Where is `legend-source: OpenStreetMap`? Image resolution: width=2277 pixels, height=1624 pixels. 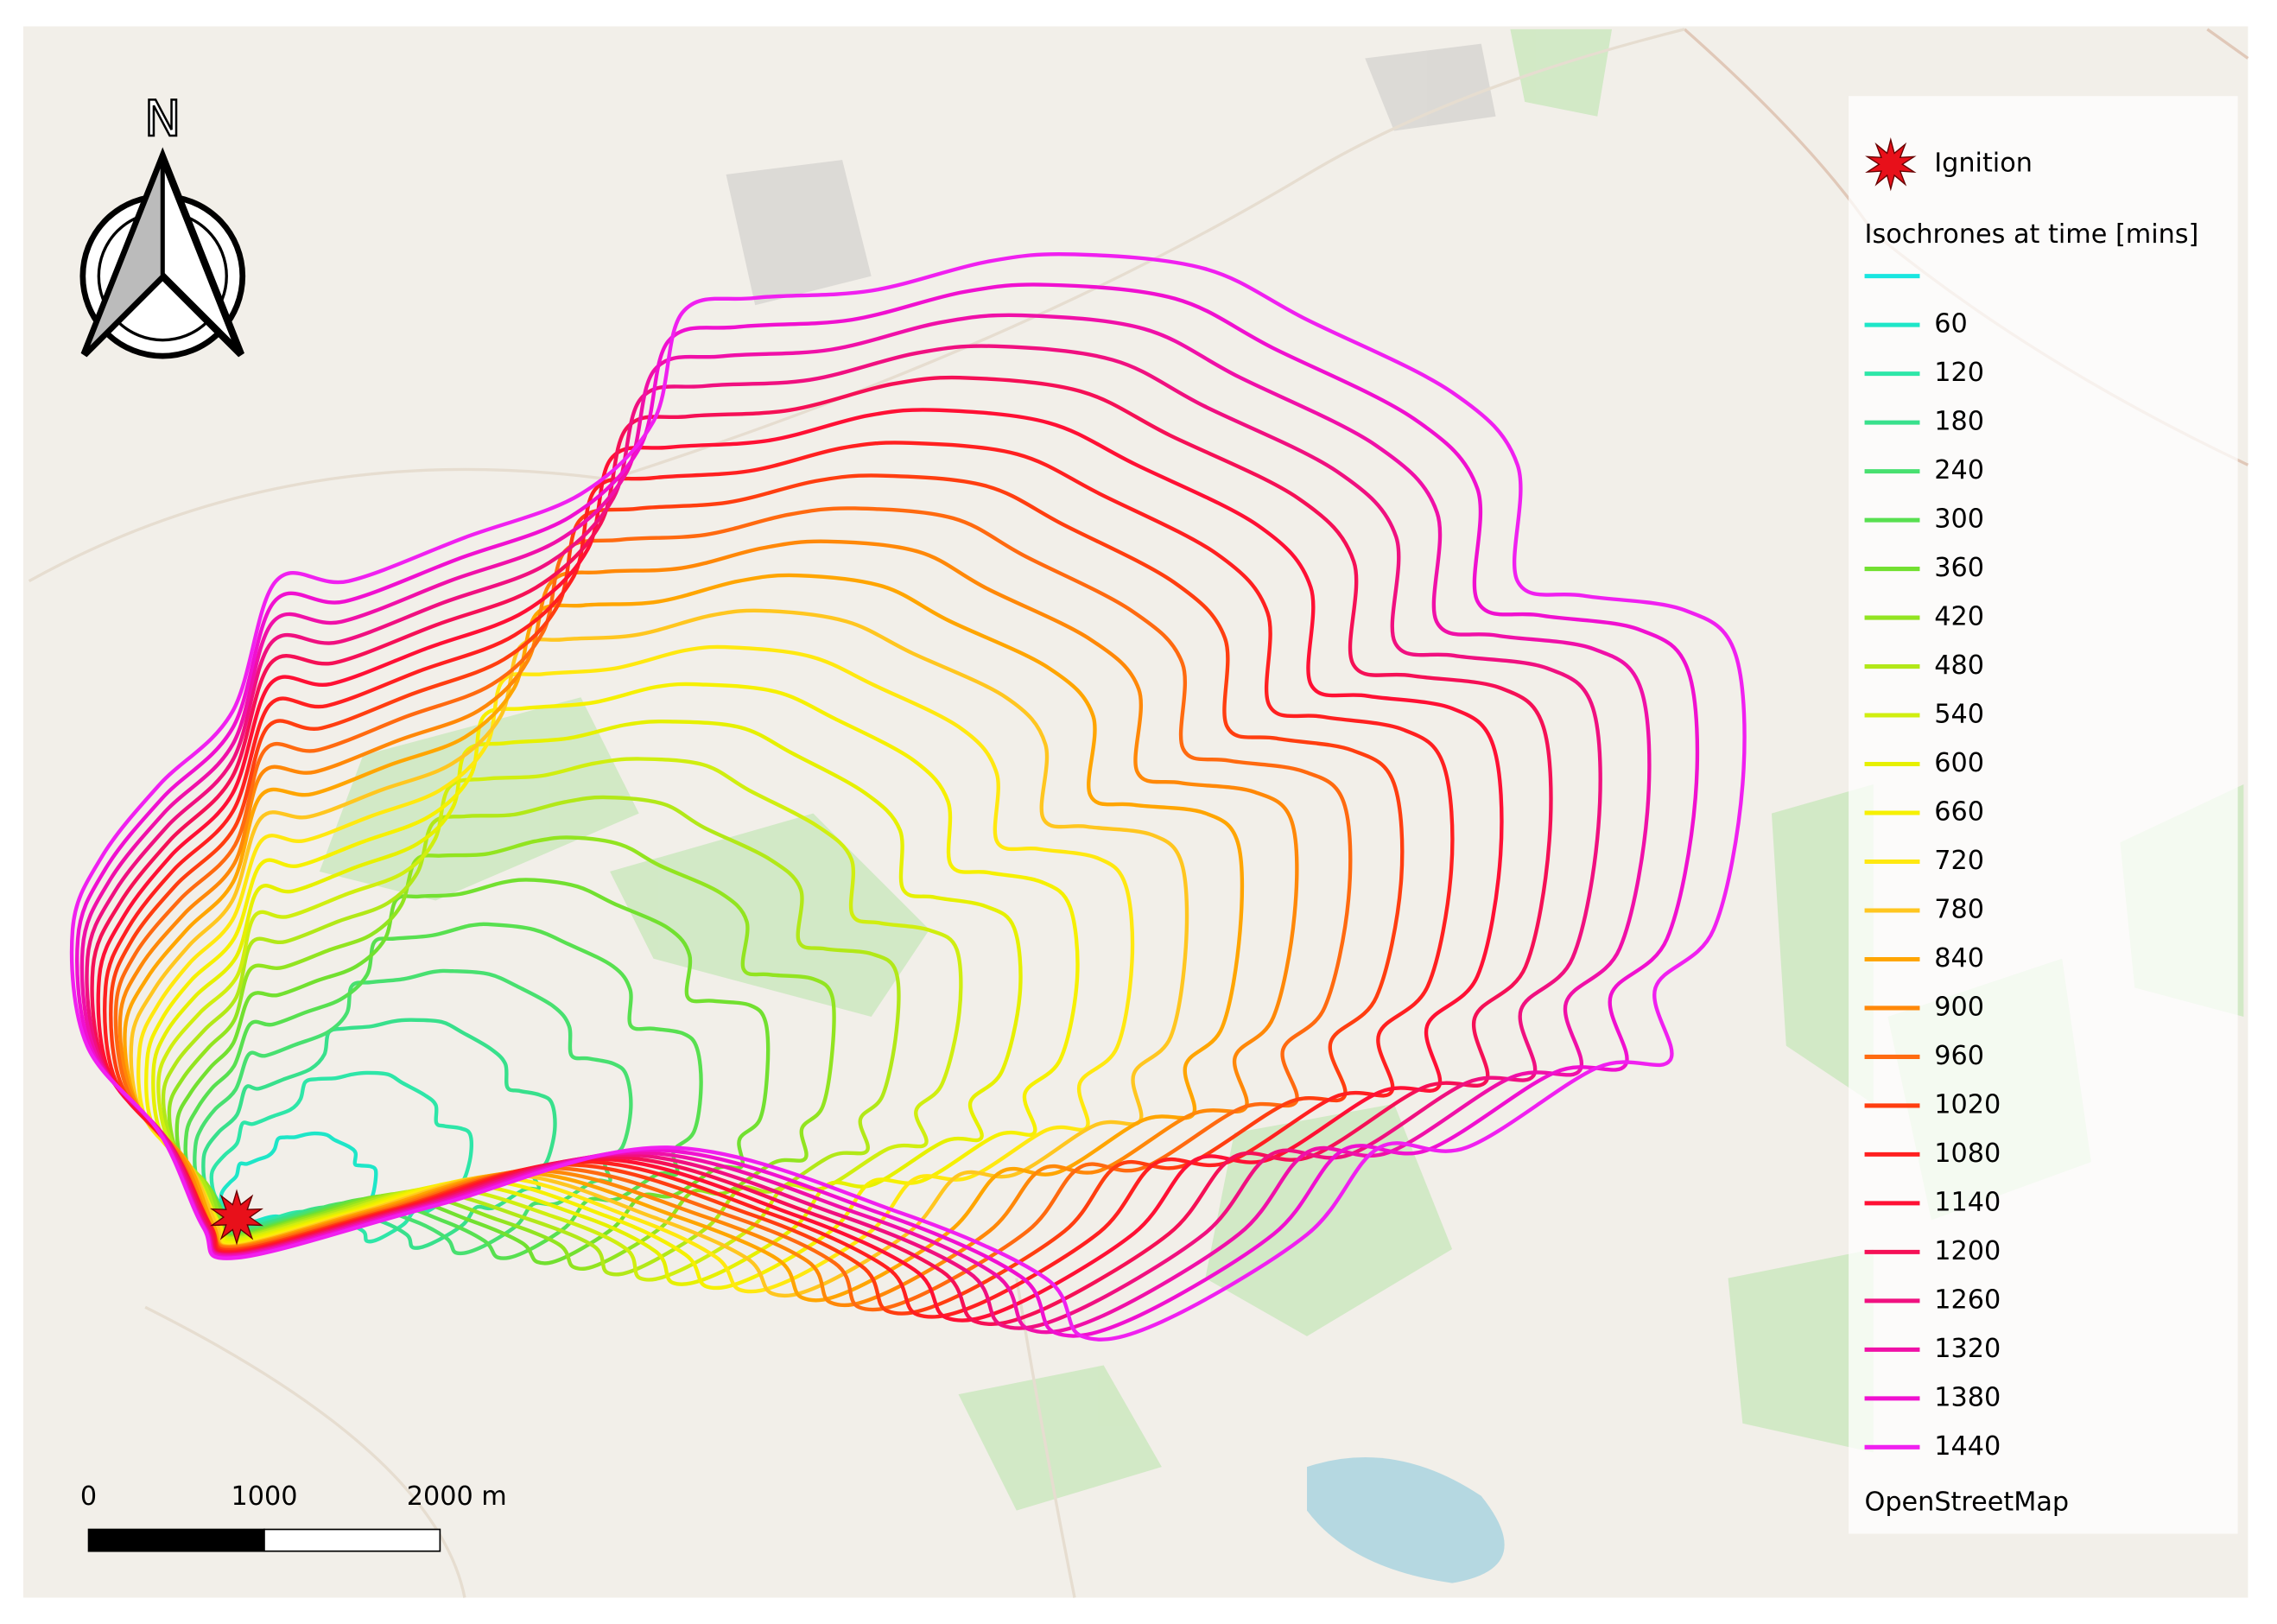
legend-source: OpenStreetMap is located at coordinates (1967, 1503).